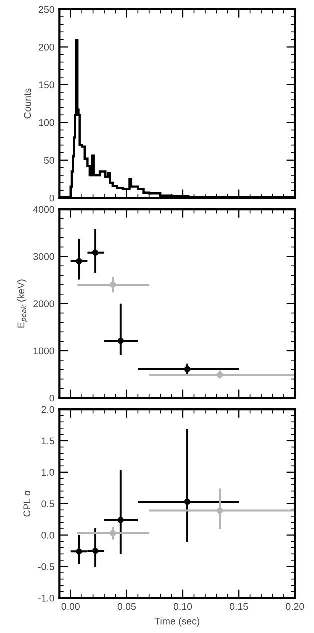  Describe the element at coordinates (295, 606) in the screenshot. I see `x-tick-label: 0.20` at that location.